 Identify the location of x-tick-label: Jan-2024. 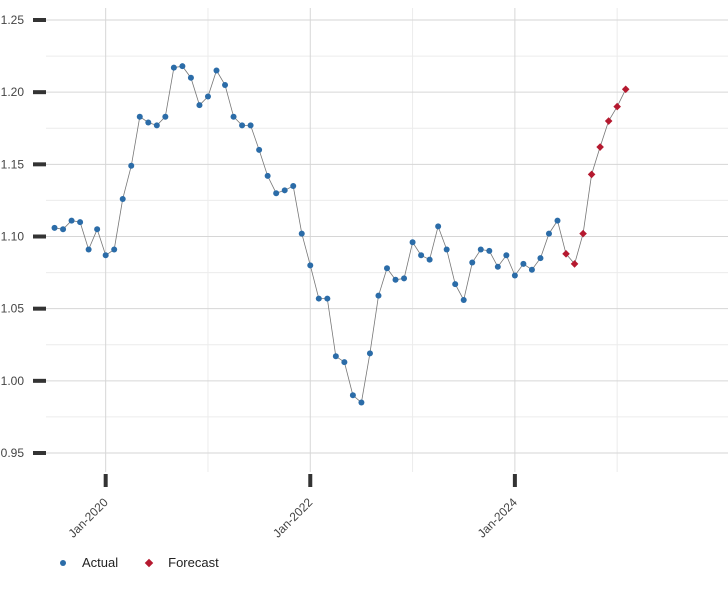
(498, 518).